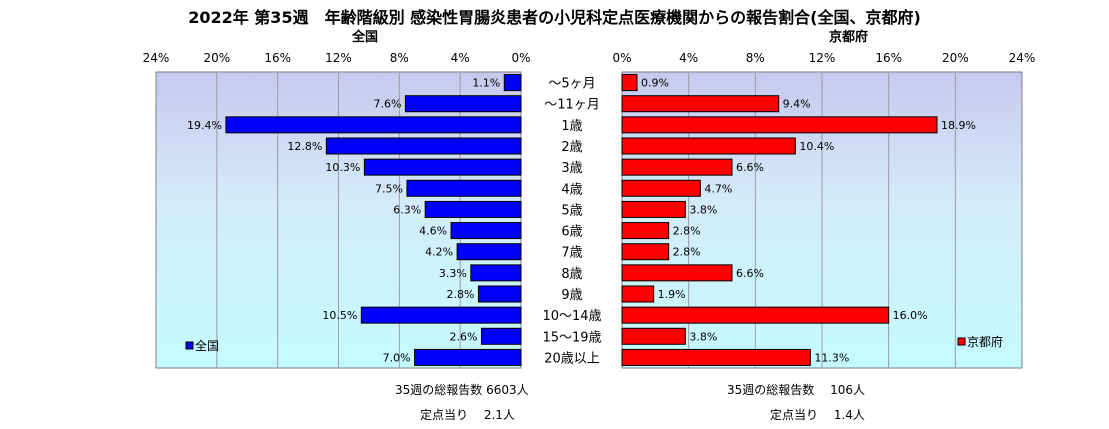 Image resolution: width=1109 pixels, height=429 pixels. I want to click on kyoto-data-label: 4.7%, so click(718, 188).